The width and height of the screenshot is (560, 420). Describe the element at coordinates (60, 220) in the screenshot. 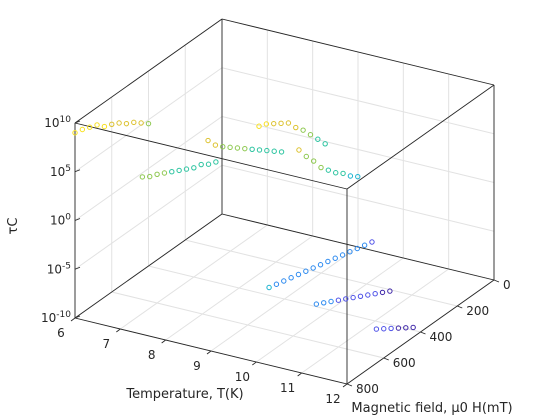

I see `z-tick-label: 10⁰` at that location.